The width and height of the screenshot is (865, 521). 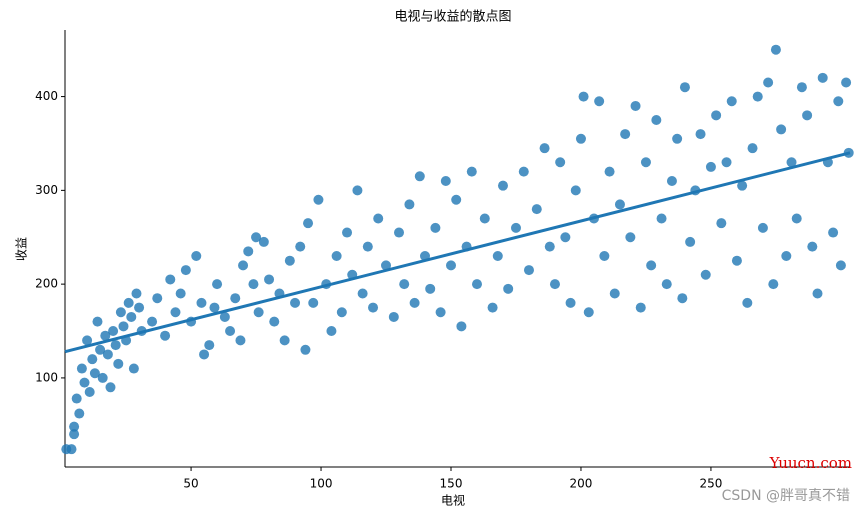 I want to click on x-tick-label: 100, so click(x=321, y=484).